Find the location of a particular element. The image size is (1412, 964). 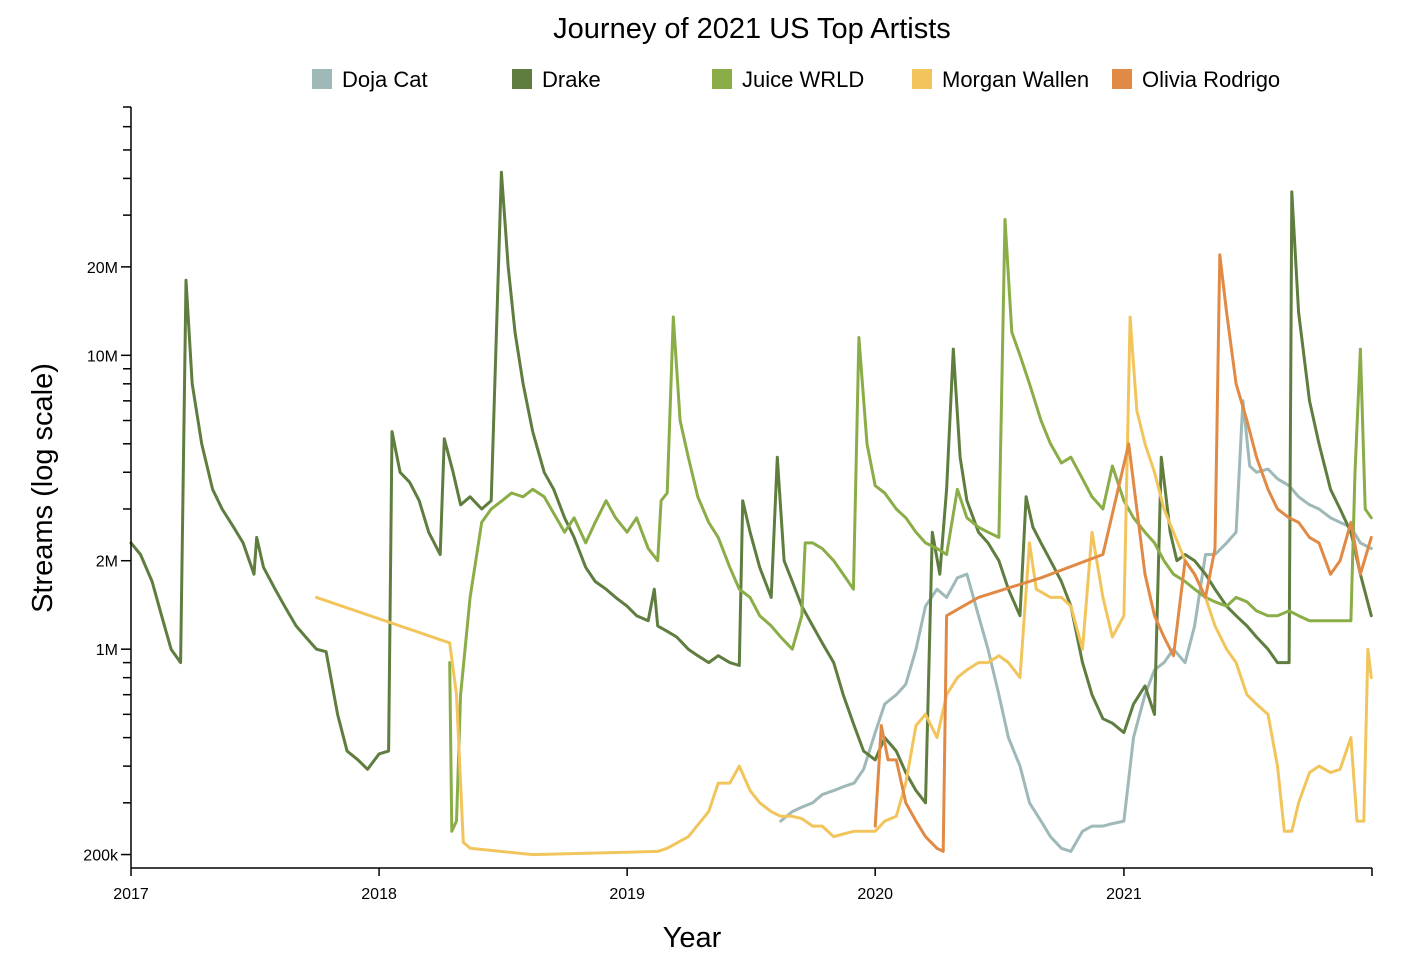

legend-label-juice-wrld: Juice WRLD is located at coordinates (803, 79).